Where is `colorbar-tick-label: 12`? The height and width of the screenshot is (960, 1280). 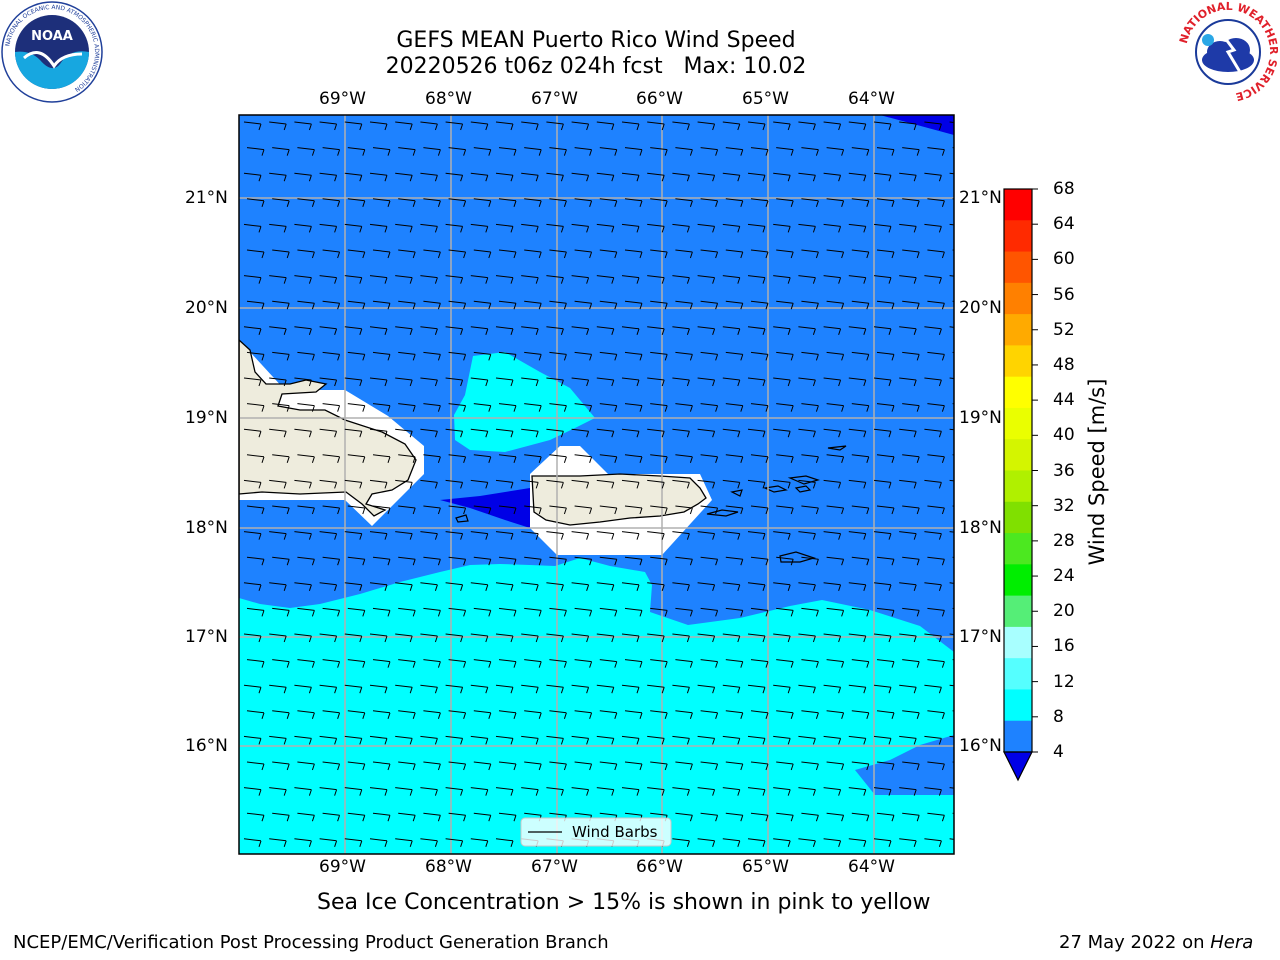 colorbar-tick-label: 12 is located at coordinates (1064, 681).